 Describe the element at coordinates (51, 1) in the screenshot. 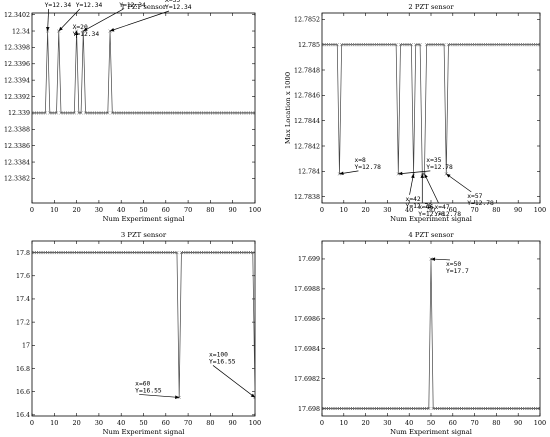

I see `annotation-x-label: X=7` at that location.